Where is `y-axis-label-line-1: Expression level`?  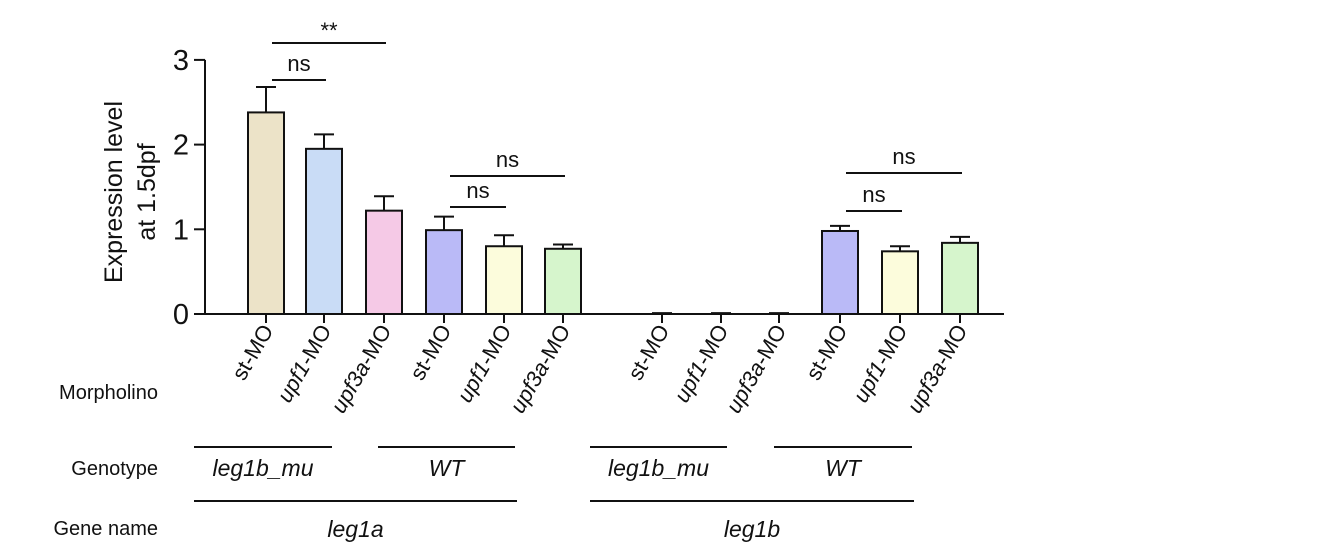
y-axis-label-line-1: Expression level is located at coordinates (114, 192).